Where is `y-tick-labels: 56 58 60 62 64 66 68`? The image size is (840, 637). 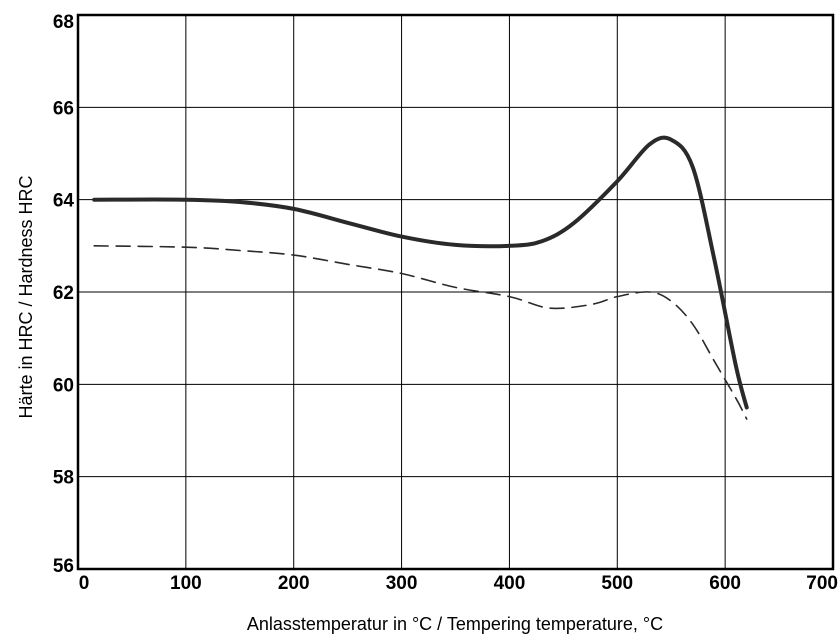
y-tick-labels: 56 58 60 62 64 66 68 is located at coordinates (64, 294).